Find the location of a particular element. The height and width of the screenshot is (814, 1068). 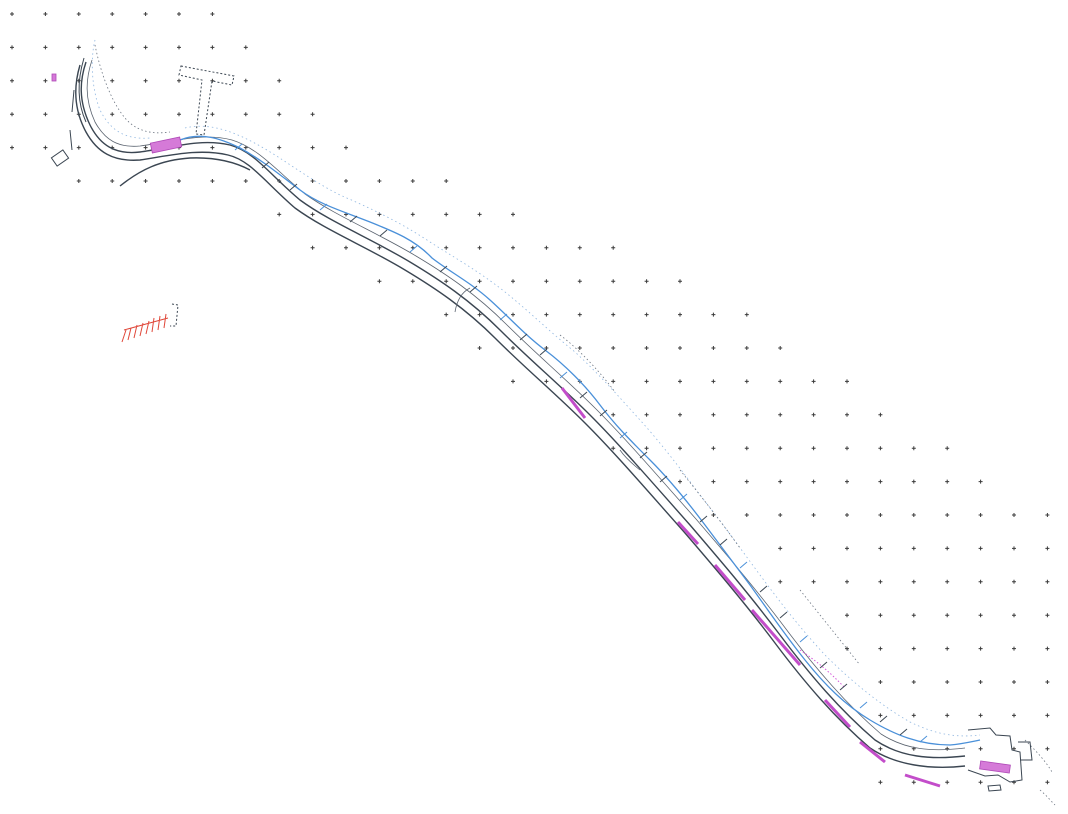

dotted-outline-b is located at coordinates (710, 500).